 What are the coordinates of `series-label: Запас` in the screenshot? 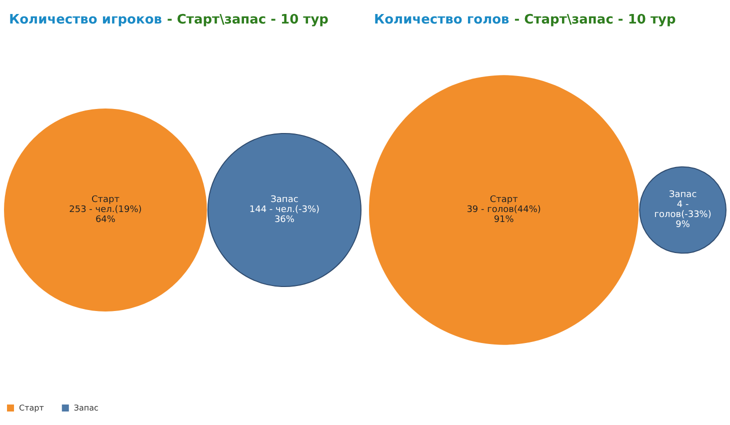 It's located at (683, 195).